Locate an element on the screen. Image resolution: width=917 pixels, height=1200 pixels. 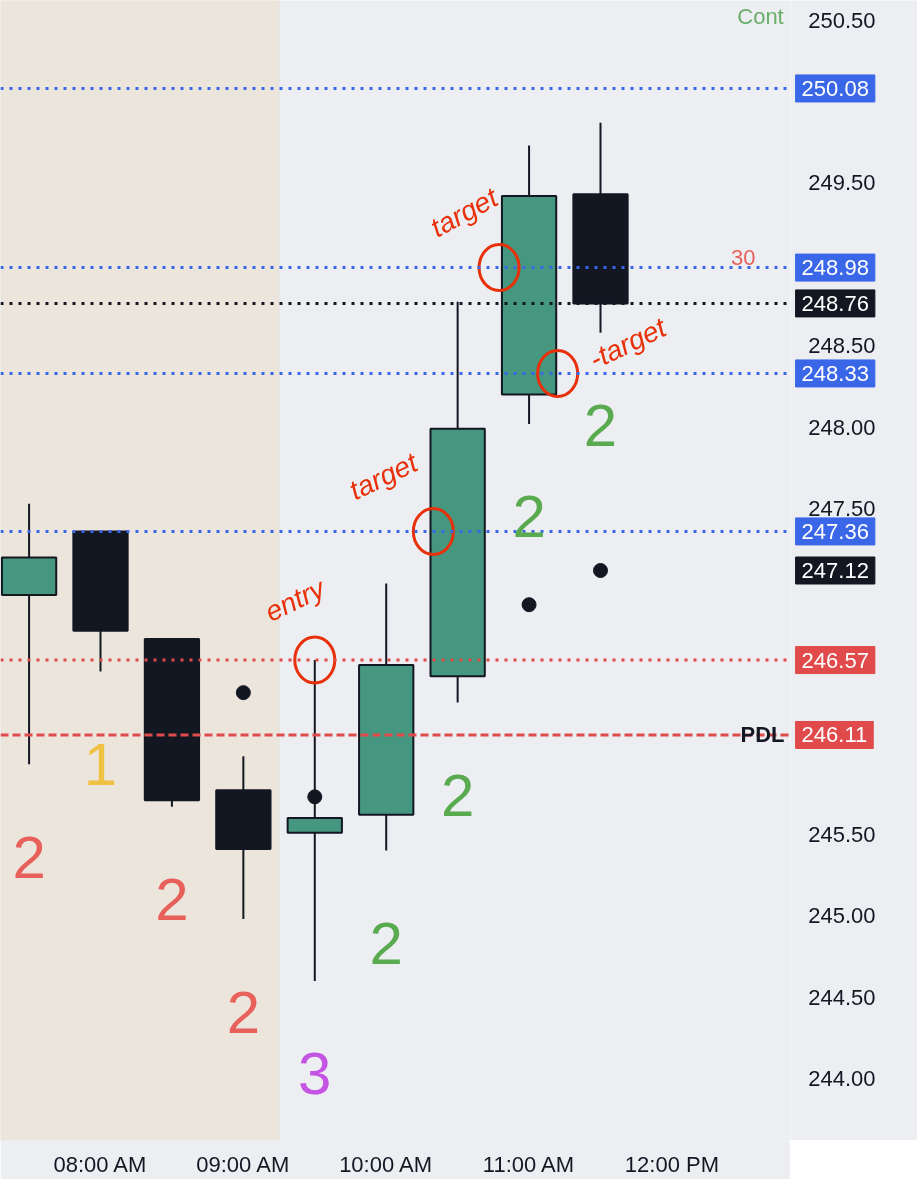
x-tick-label: 11:00 AM is located at coordinates (528, 1164).